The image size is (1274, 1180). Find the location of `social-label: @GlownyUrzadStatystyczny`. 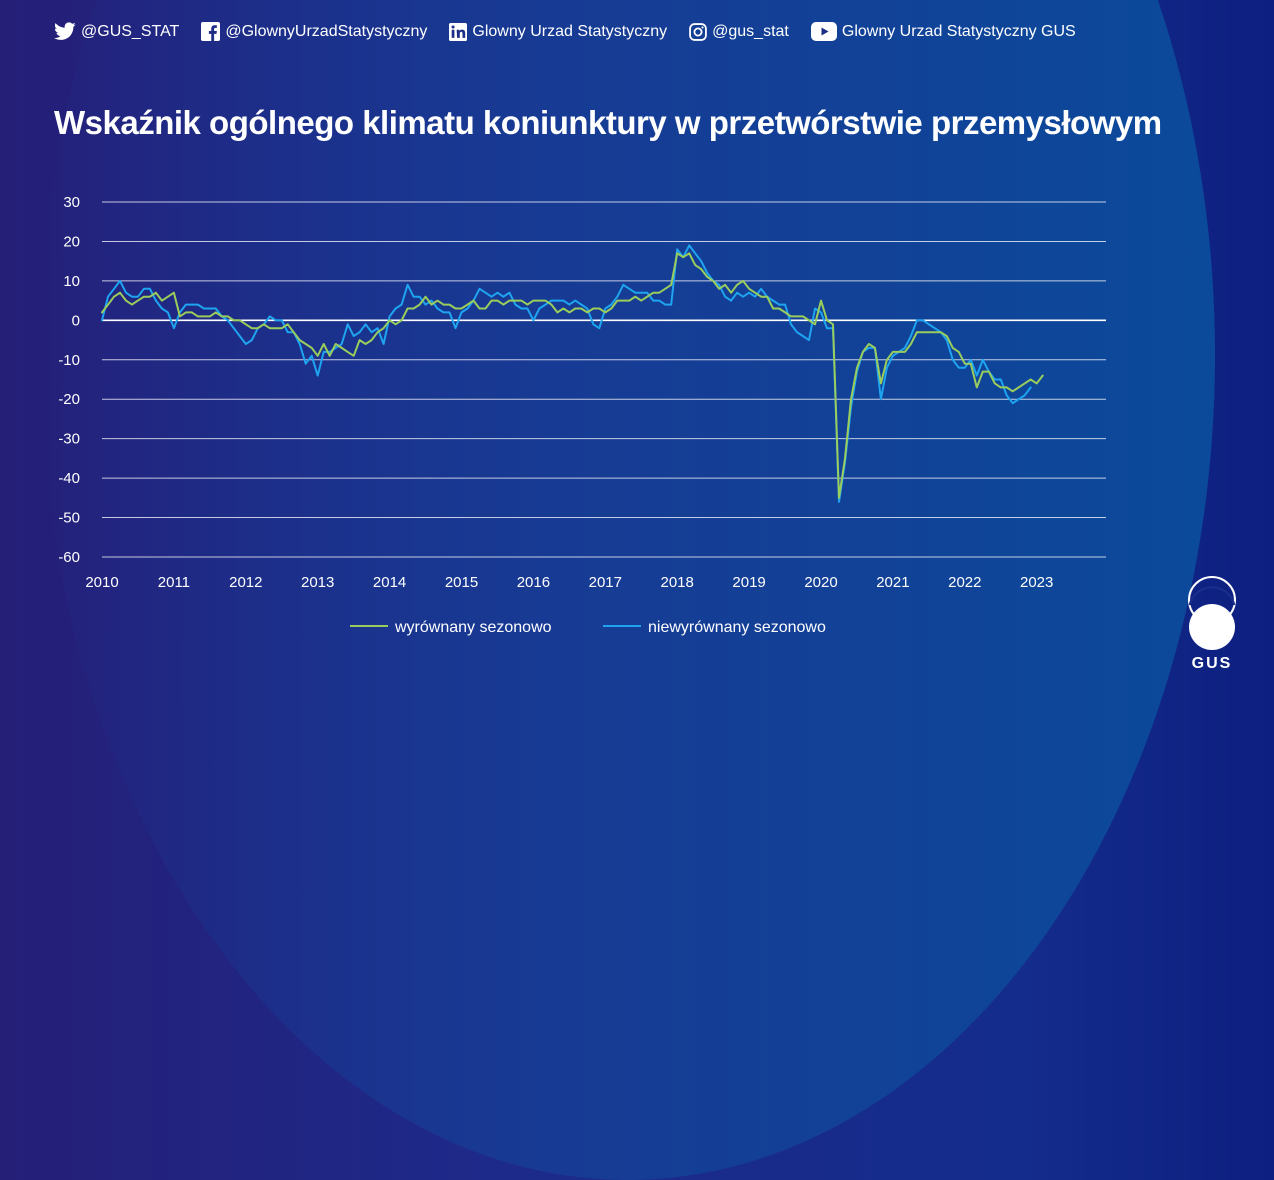

social-label: @GlownyUrzadStatystyczny is located at coordinates (326, 31).